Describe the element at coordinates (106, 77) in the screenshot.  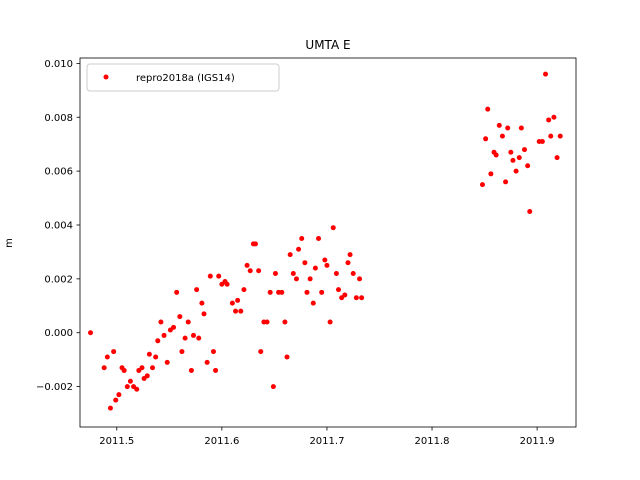
I see `legend-marker` at that location.